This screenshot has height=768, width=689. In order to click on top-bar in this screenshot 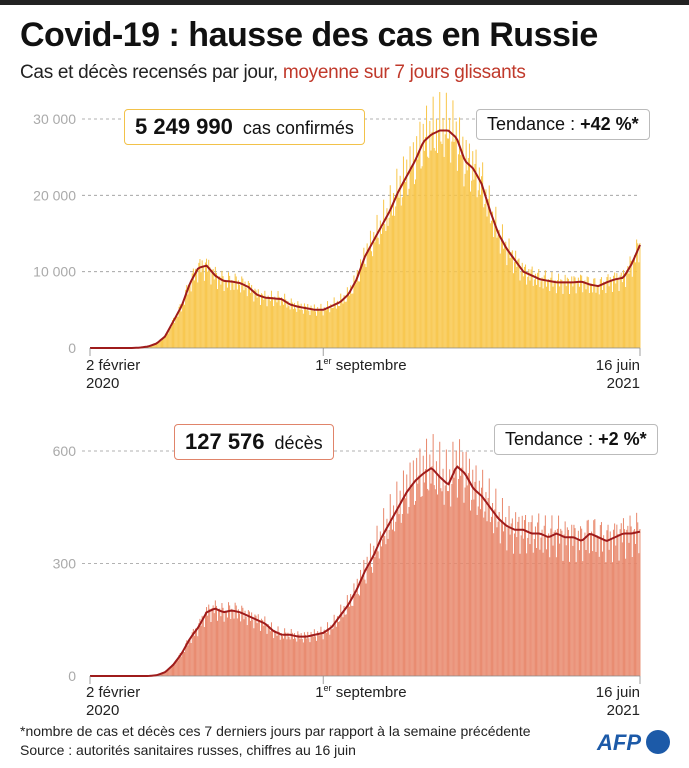, I will do `click(344, 2)`.